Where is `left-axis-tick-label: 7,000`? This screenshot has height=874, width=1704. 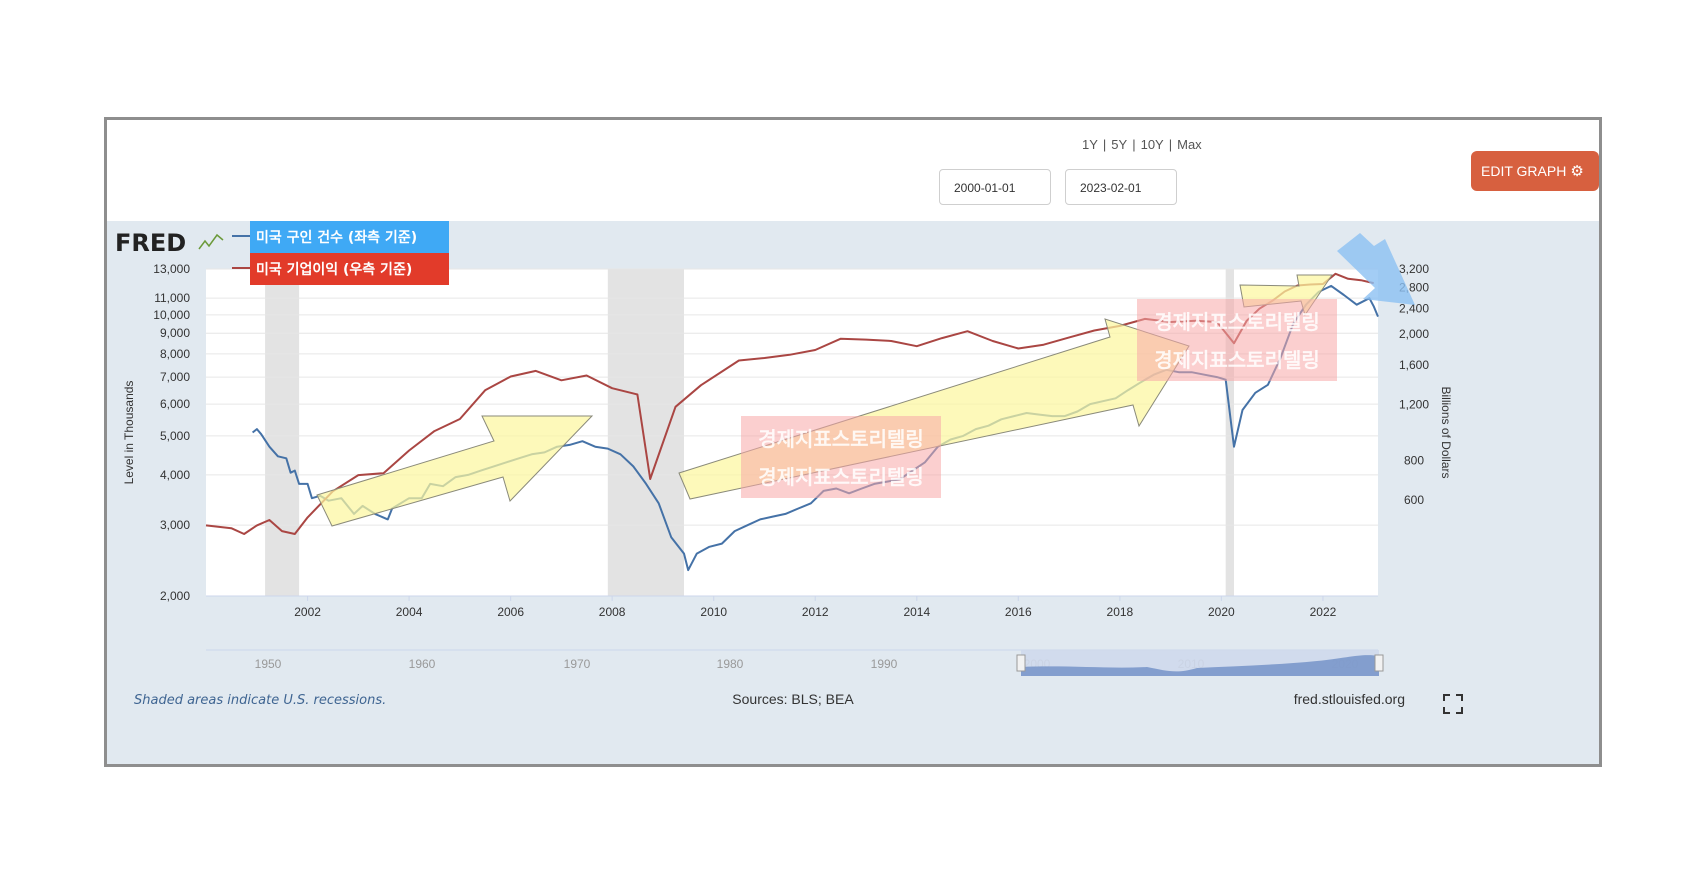
left-axis-tick-label: 7,000 is located at coordinates (175, 377).